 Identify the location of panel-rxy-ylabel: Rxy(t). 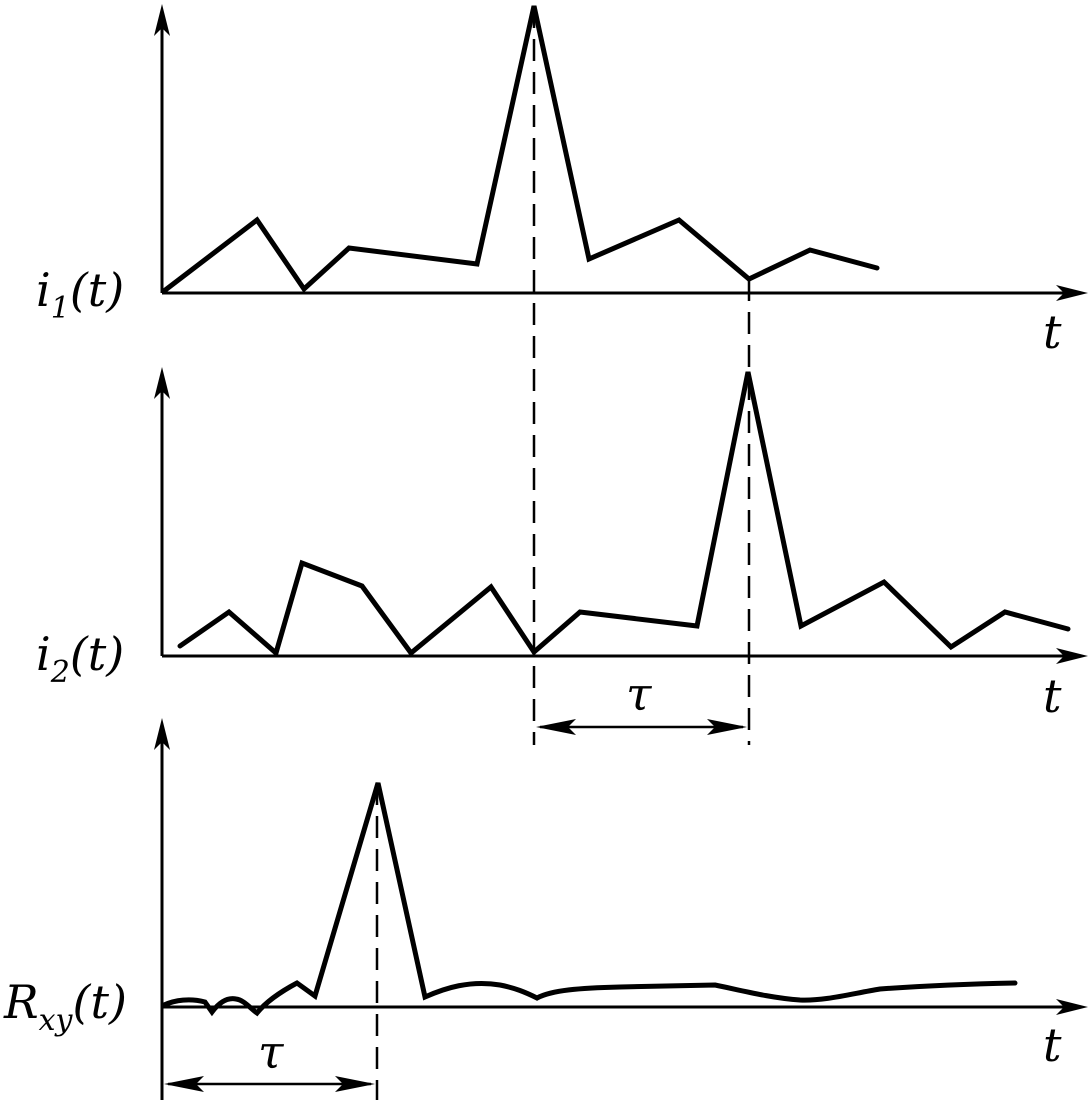
(65, 1006).